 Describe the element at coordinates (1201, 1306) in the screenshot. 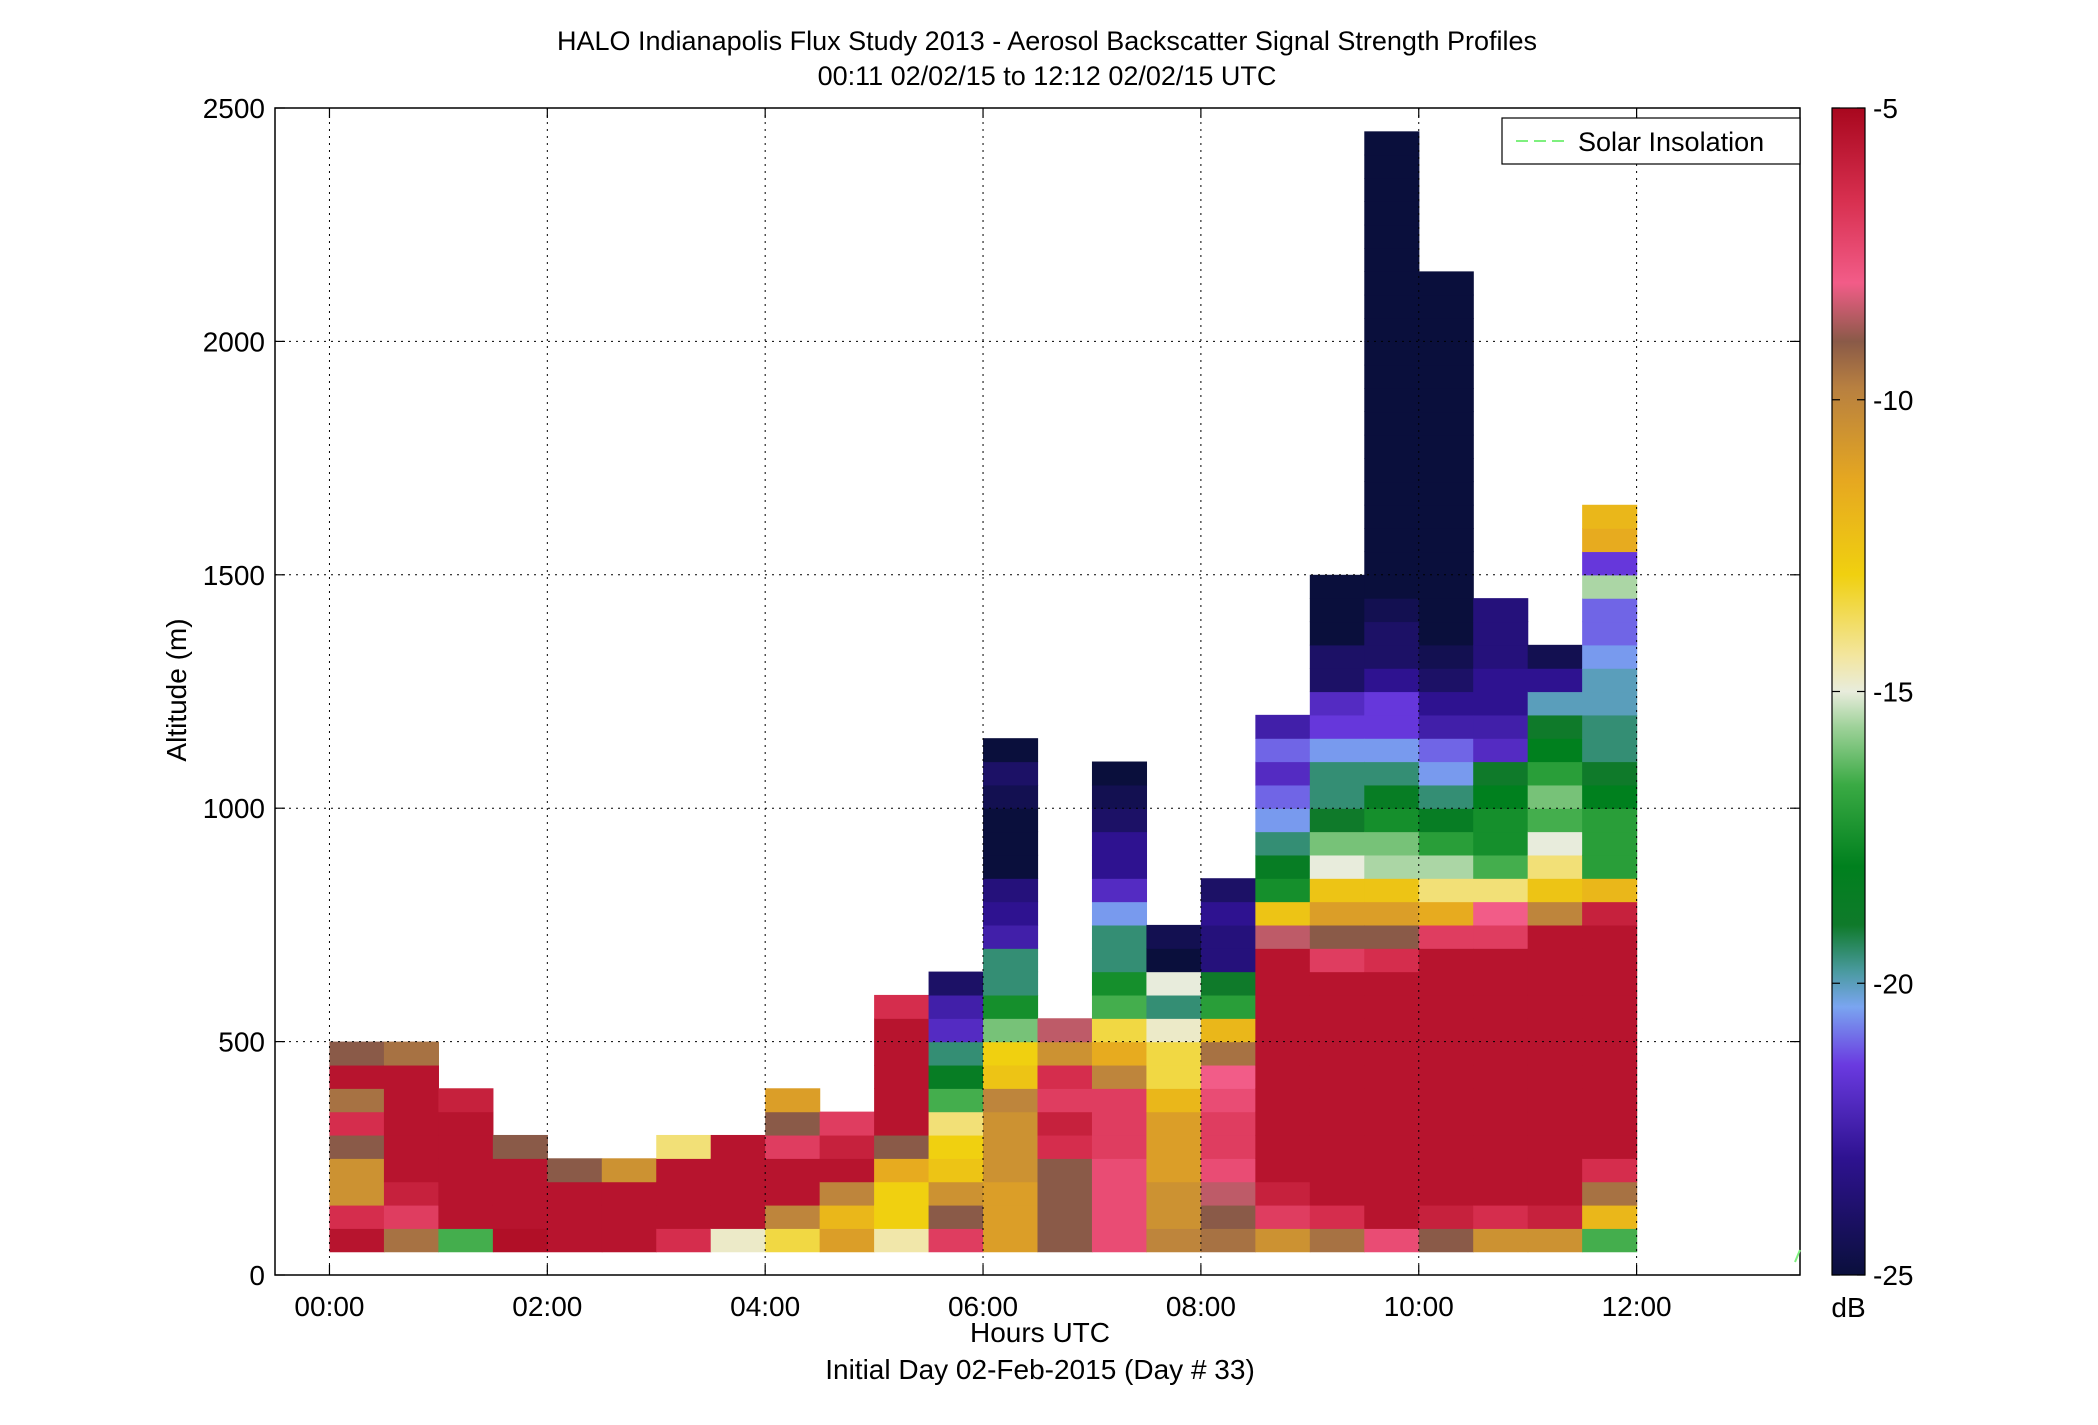

I see `x-tick-label: 08:00` at that location.